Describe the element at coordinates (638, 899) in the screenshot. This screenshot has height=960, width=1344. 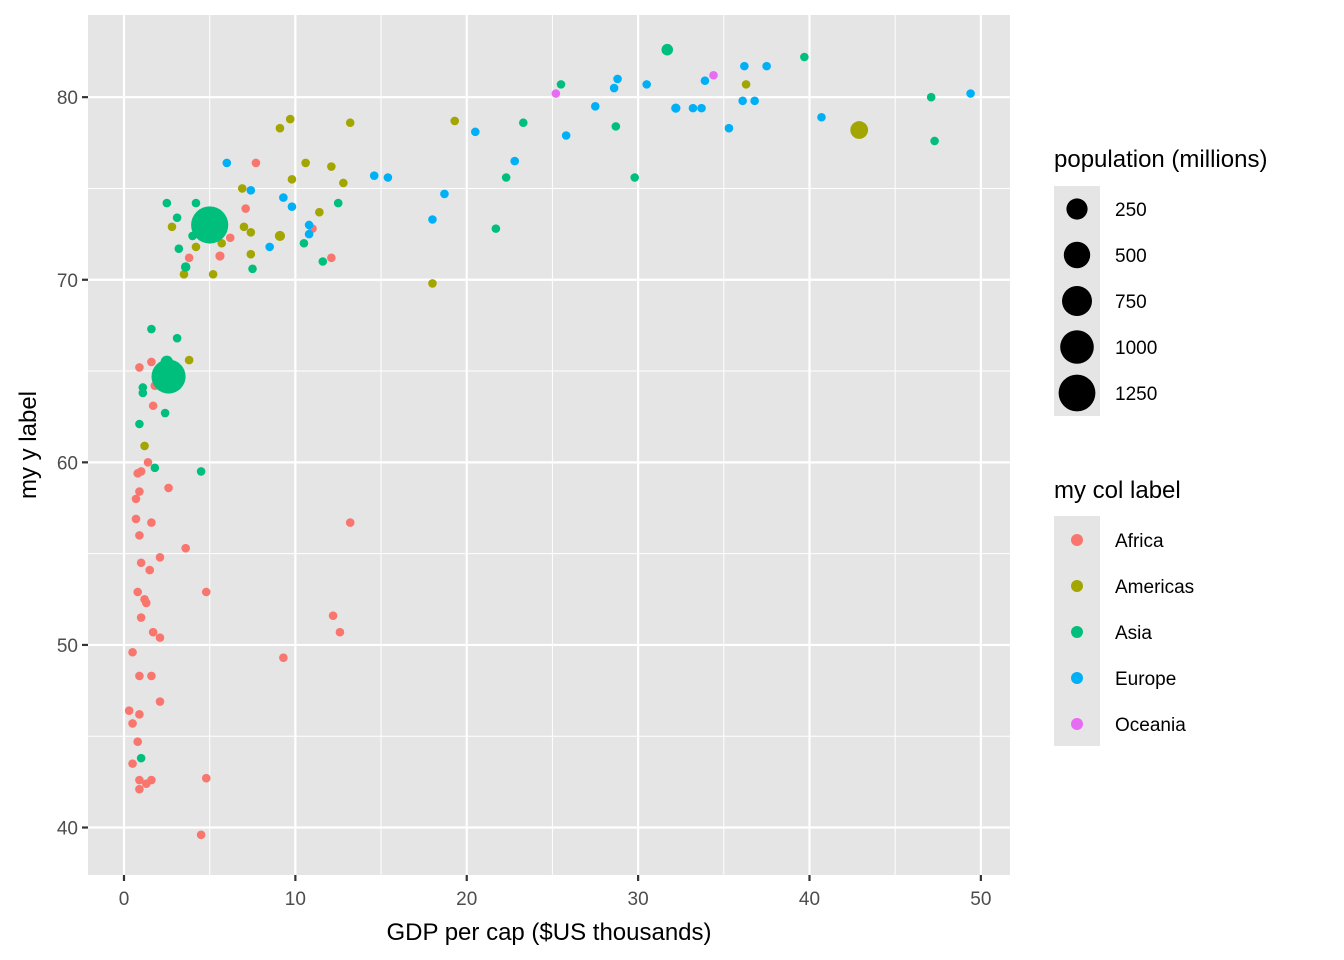
I see `x-tick-label: 30` at that location.